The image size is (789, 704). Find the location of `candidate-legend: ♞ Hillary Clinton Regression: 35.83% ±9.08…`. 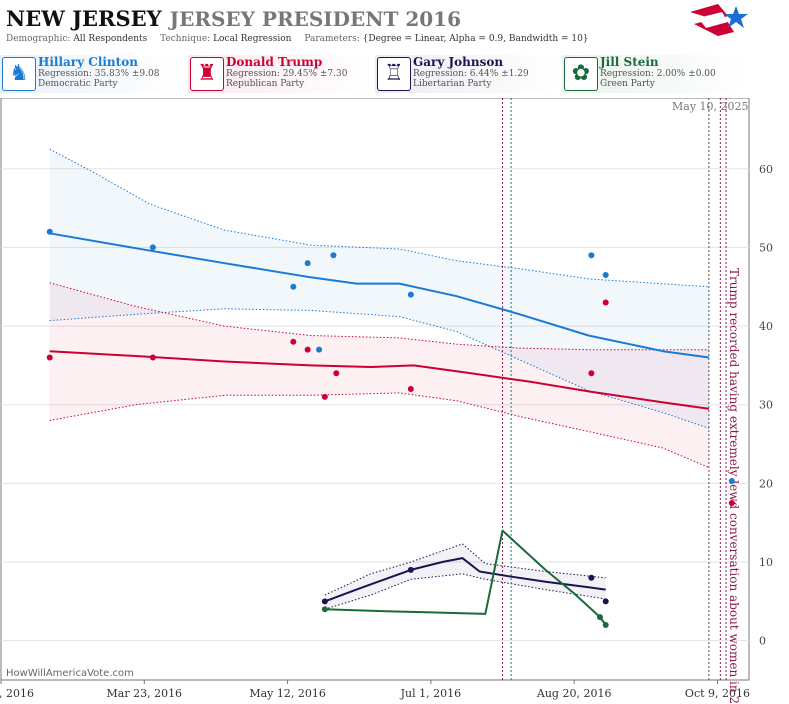

candidate-legend: ♞ Hillary Clinton Regression: 35.83% ±9.08… is located at coordinates (394, 75).